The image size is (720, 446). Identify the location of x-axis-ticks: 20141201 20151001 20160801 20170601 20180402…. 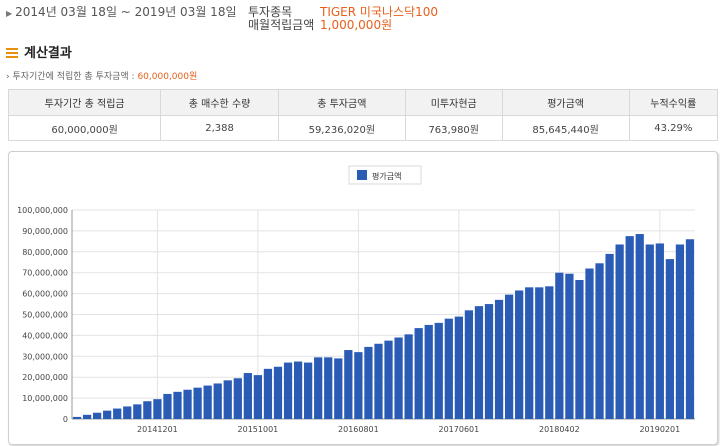
(408, 429).